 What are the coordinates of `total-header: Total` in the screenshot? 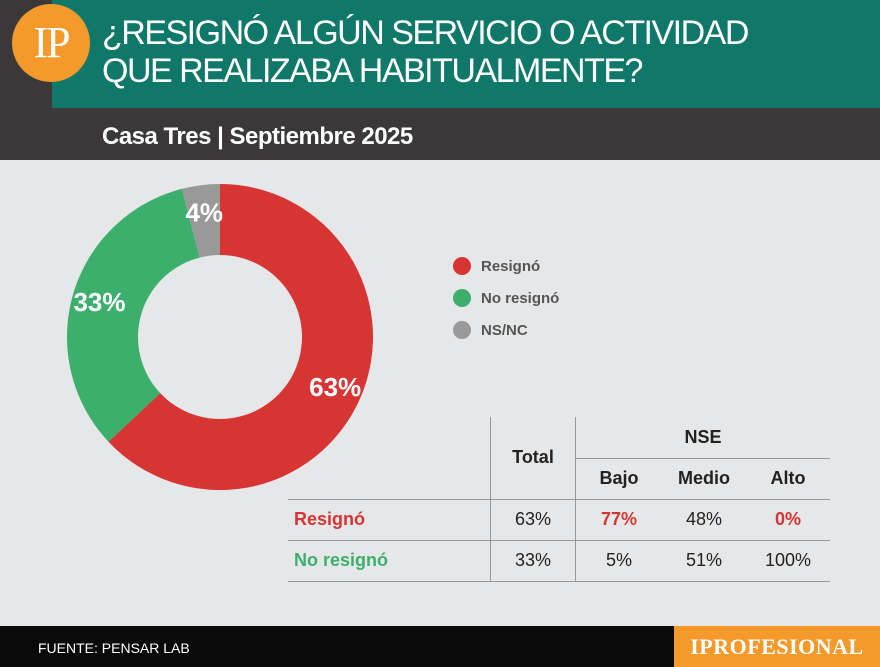 It's located at (533, 458).